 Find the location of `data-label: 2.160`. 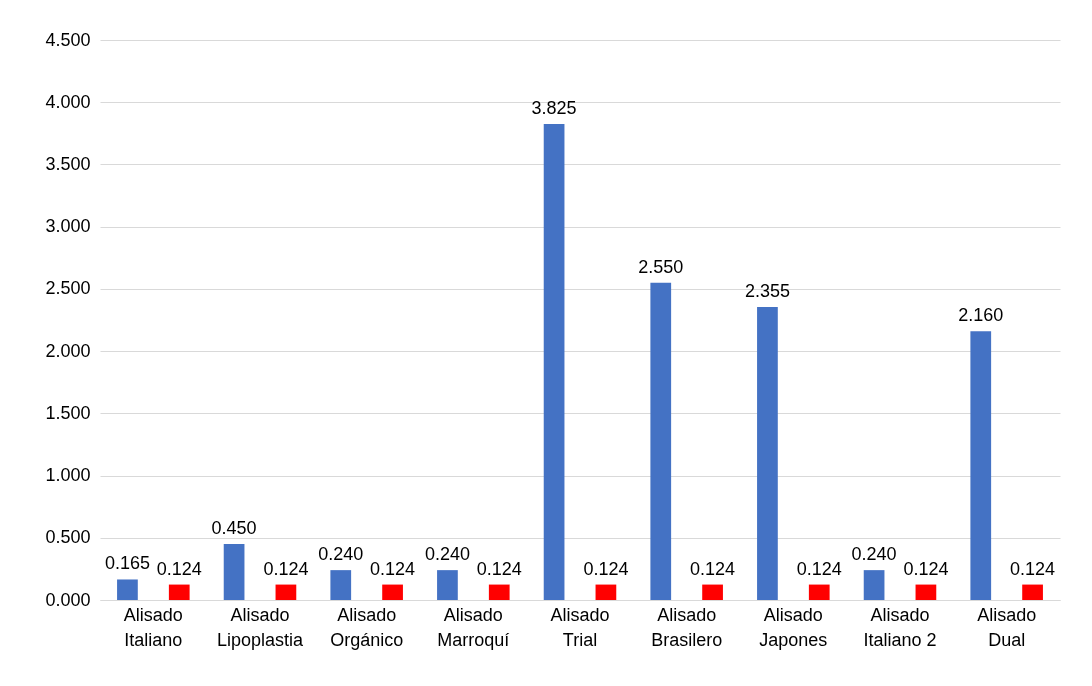

data-label: 2.160 is located at coordinates (981, 315).